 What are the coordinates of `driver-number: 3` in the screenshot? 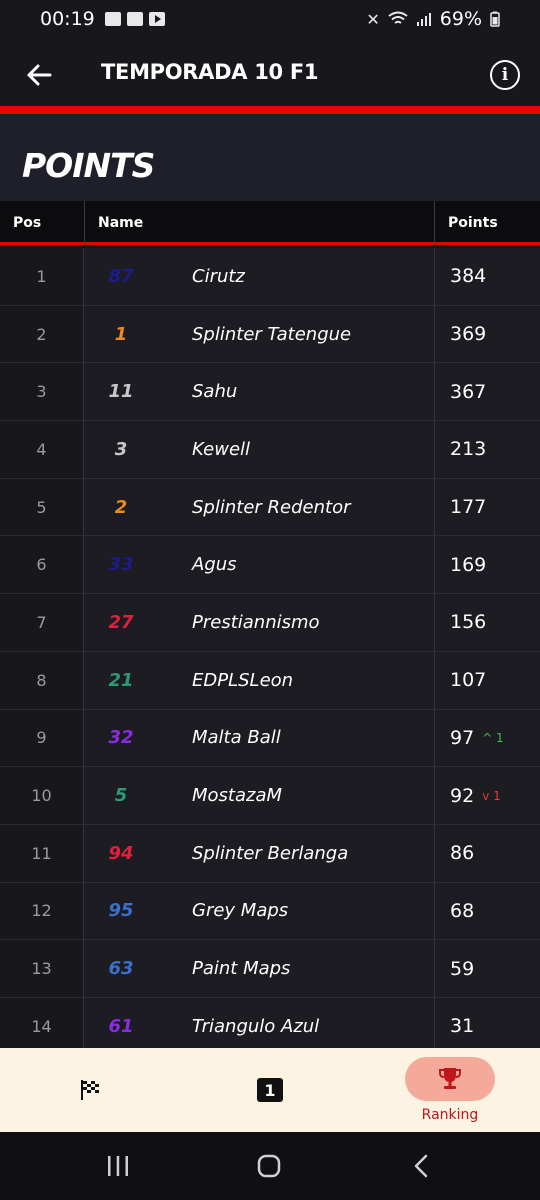 It's located at (121, 449).